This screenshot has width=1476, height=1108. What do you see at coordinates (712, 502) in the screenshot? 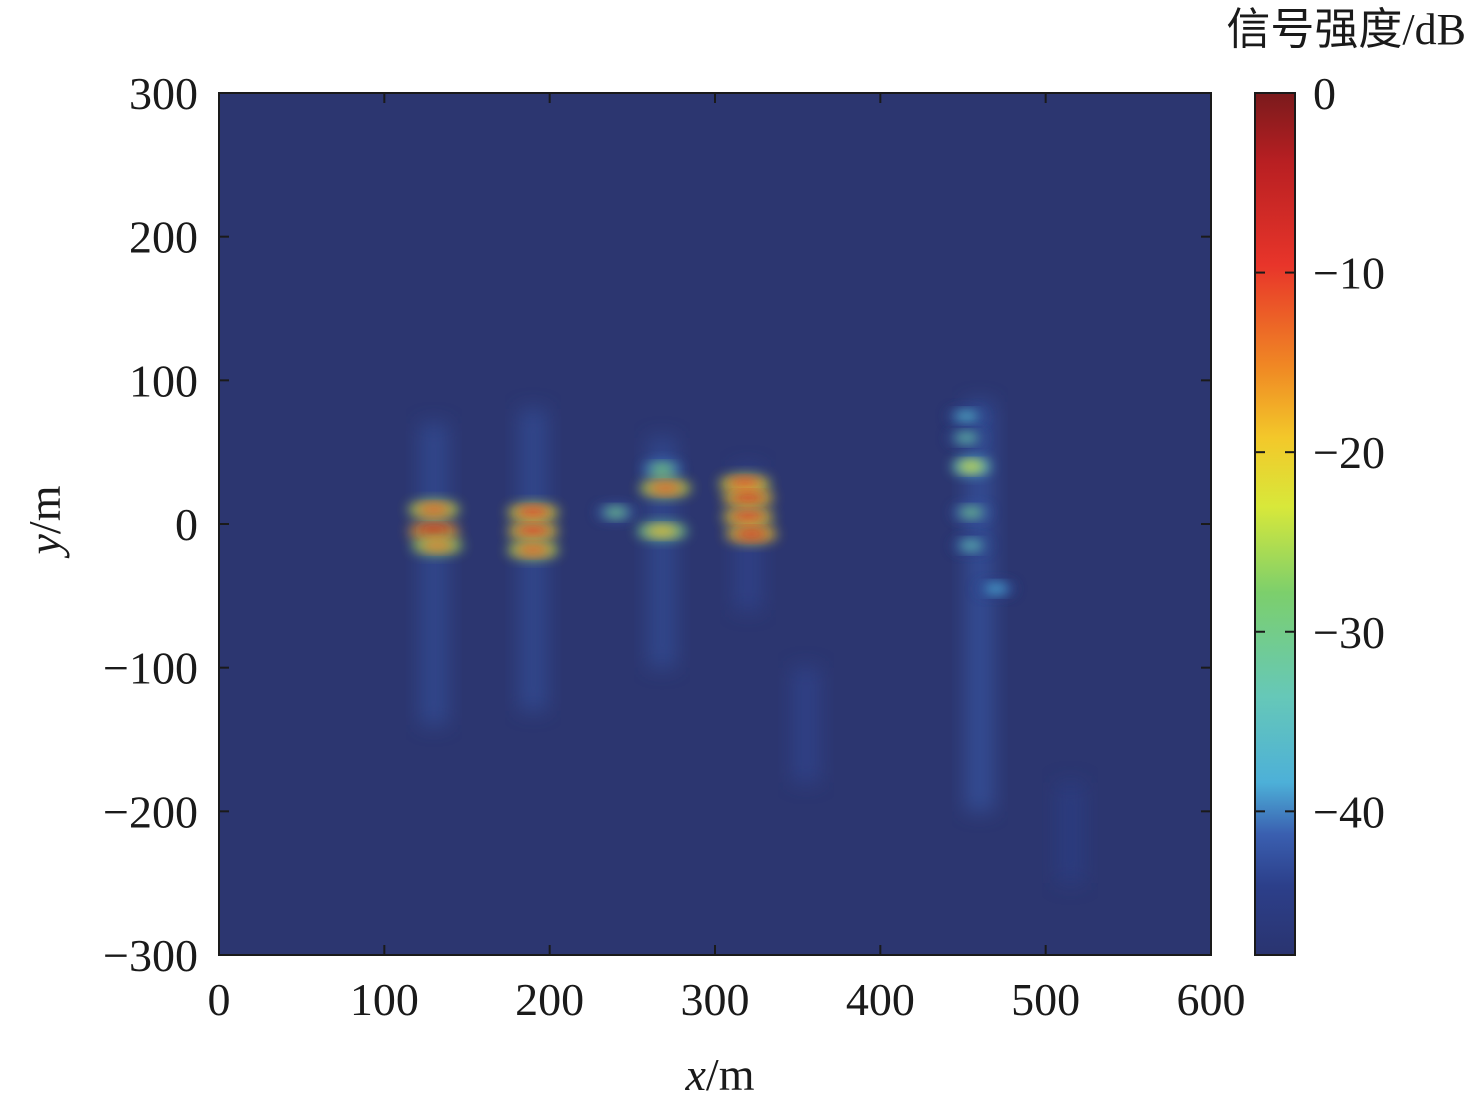
I see `target-layer` at bounding box center [712, 502].